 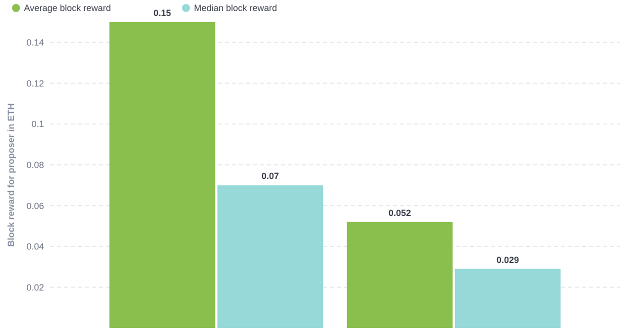 What do you see at coordinates (35, 205) in the screenshot?
I see `y-tick-label: 0.06` at bounding box center [35, 205].